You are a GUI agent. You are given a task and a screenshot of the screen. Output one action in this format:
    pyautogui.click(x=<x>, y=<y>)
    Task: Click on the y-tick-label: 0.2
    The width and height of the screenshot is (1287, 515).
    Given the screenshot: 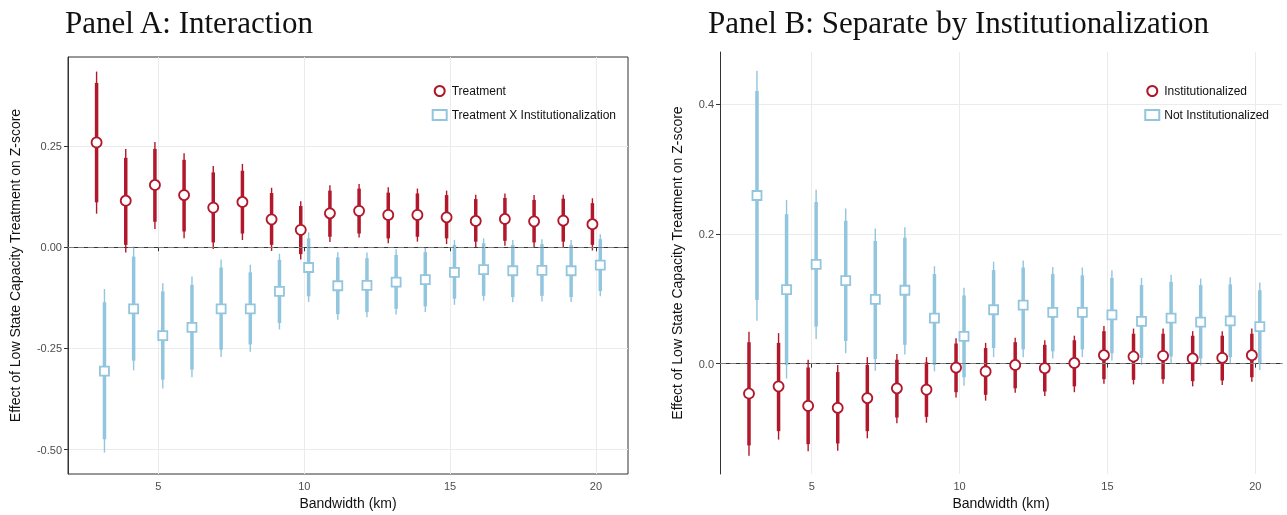 What is the action you would take?
    pyautogui.click(x=706, y=233)
    